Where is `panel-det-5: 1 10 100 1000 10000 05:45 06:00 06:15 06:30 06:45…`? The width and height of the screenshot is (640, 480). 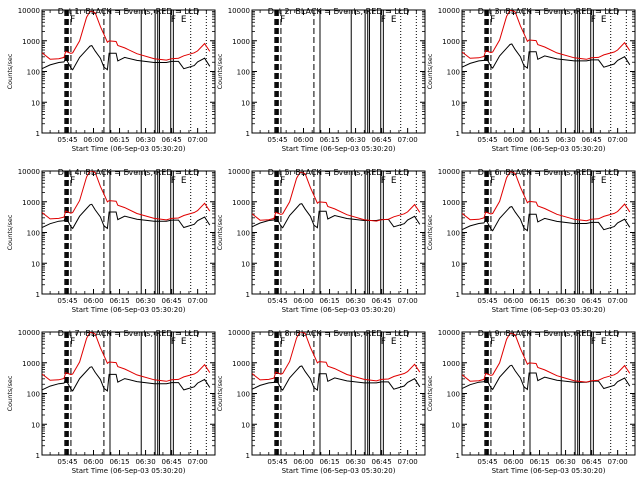
panel-det-5: 1 10 100 1000 10000 05:45 06:00 06:15 06:30 06:45… is located at coordinates (321, 241).